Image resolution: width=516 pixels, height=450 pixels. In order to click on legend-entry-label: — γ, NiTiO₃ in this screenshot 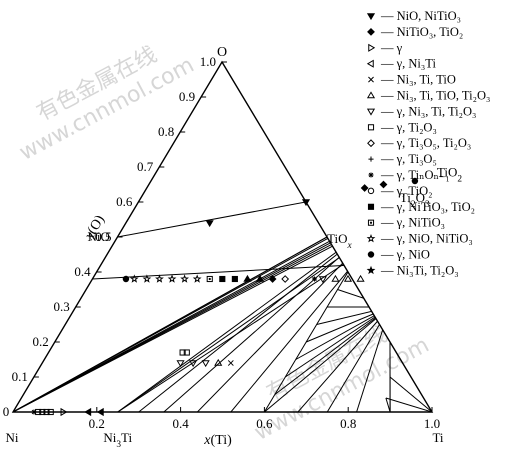, I will do `click(412, 223)`.